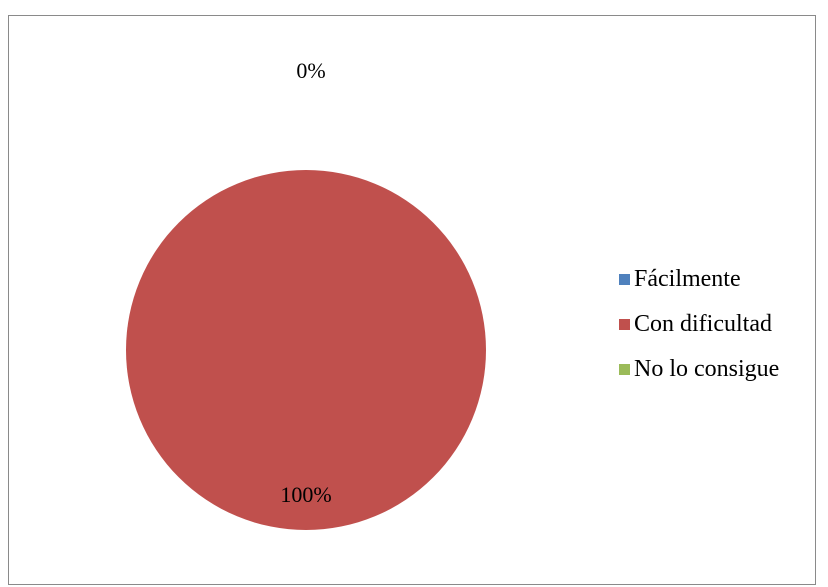 The image size is (828, 587). I want to click on legend-item-con-dificultad: Con dificultad, so click(699, 324).